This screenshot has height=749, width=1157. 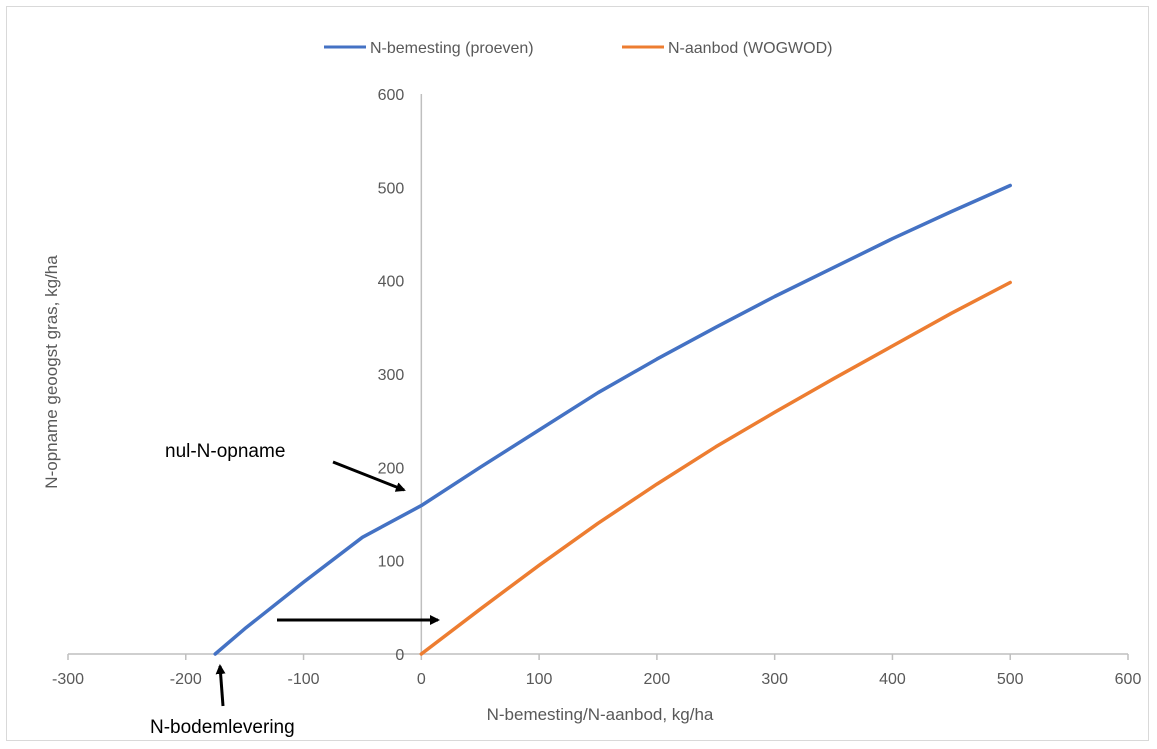 I want to click on legend: N-bemesting (proeven) N-aanbod (WOGWOD), so click(x=578, y=48).